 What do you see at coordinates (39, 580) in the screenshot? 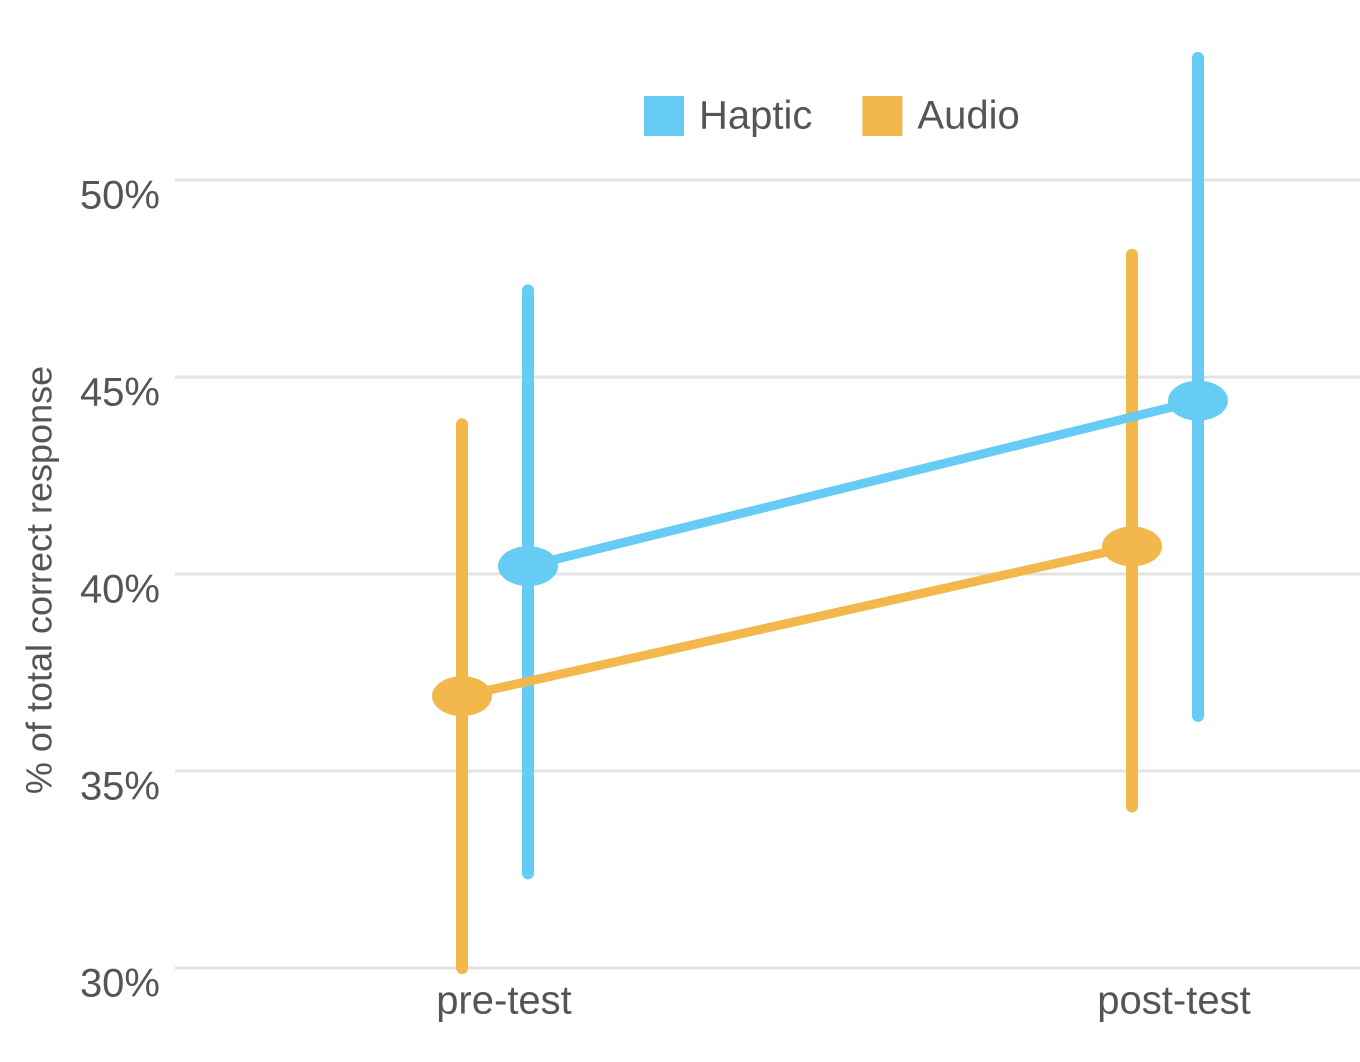
I see `y-axis-title: % of total correct response` at bounding box center [39, 580].